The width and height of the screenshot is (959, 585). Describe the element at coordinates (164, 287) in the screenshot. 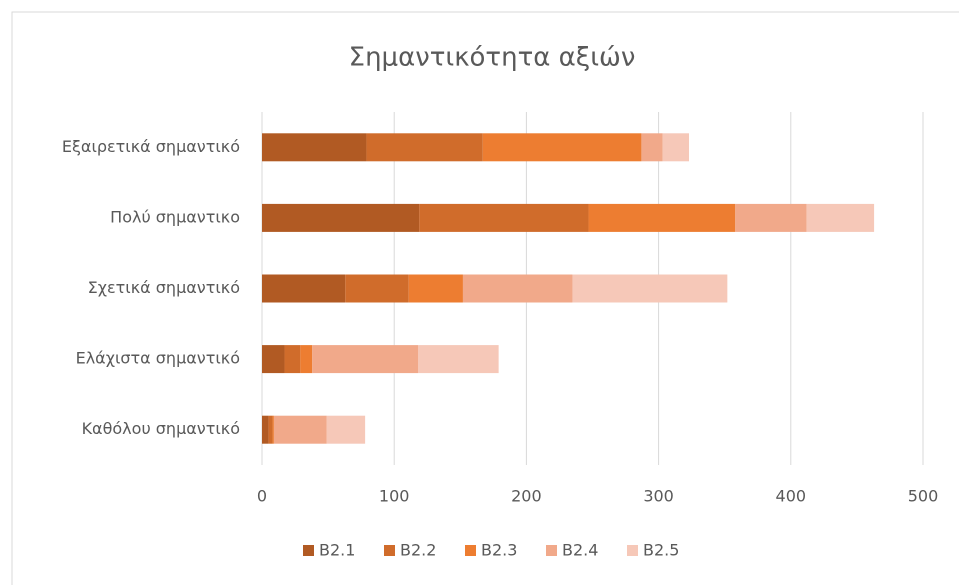

I see `y-tick-label: Σχετικά σημαντικό` at that location.